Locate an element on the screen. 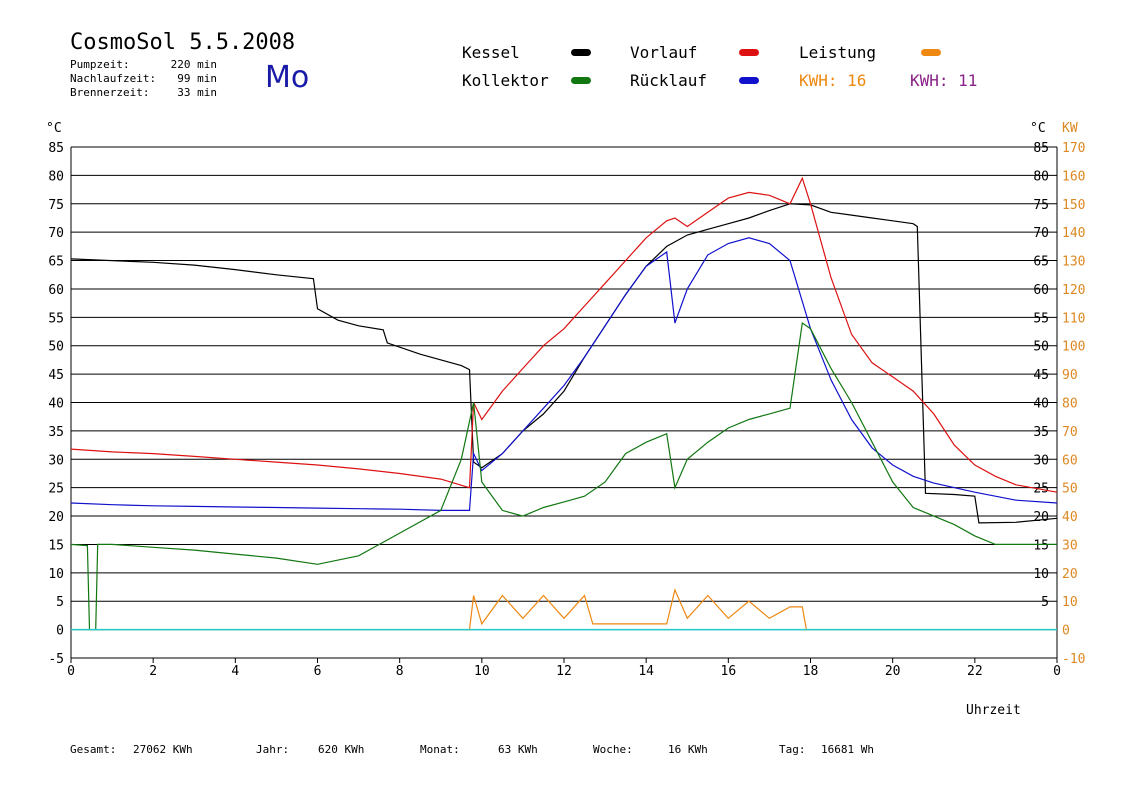 The width and height of the screenshot is (1148, 812). legend-label-leistung: Leistung is located at coordinates (838, 52).